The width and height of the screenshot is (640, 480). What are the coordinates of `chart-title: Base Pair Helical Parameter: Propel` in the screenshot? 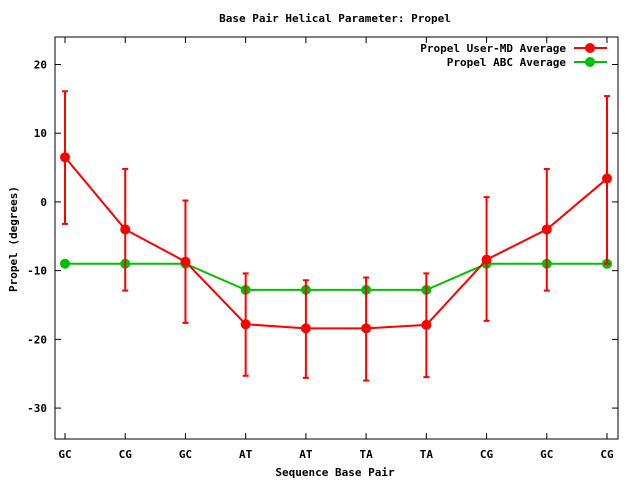 It's located at (335, 18).